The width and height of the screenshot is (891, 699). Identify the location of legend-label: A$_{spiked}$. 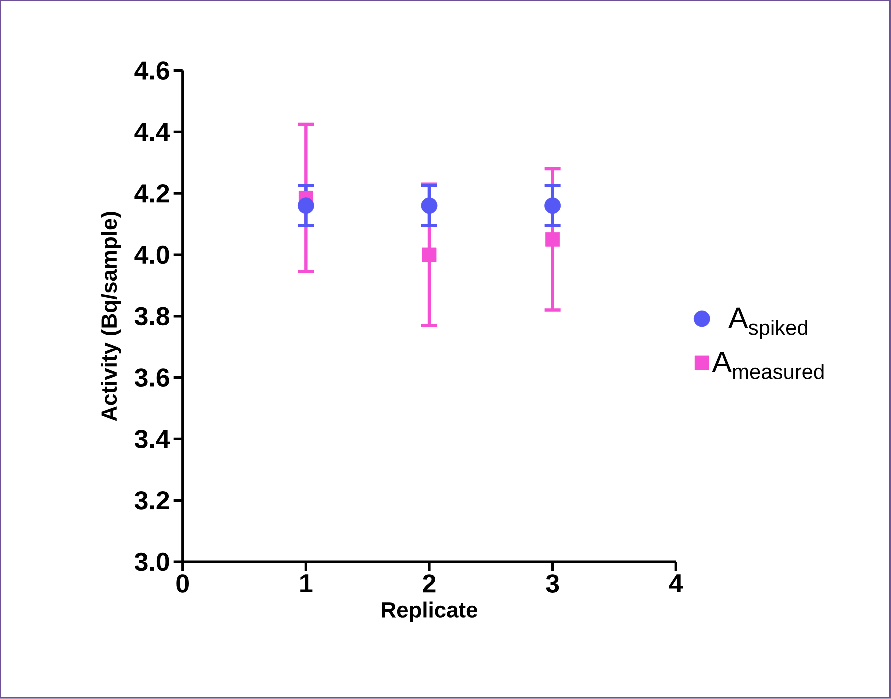
(768, 324).